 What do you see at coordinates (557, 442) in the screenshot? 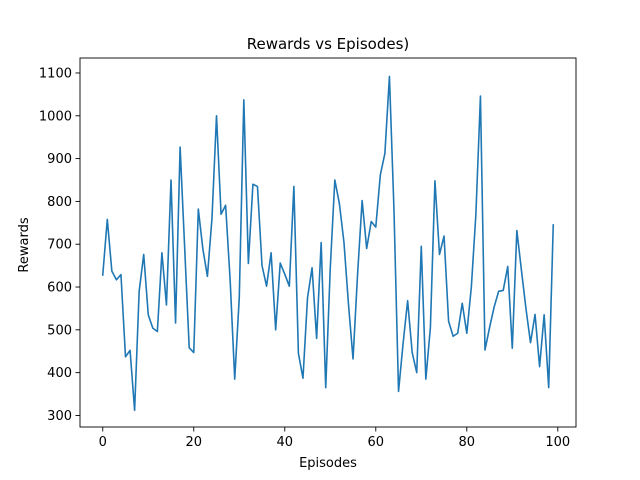
I see `x-tick-label: 100` at bounding box center [557, 442].